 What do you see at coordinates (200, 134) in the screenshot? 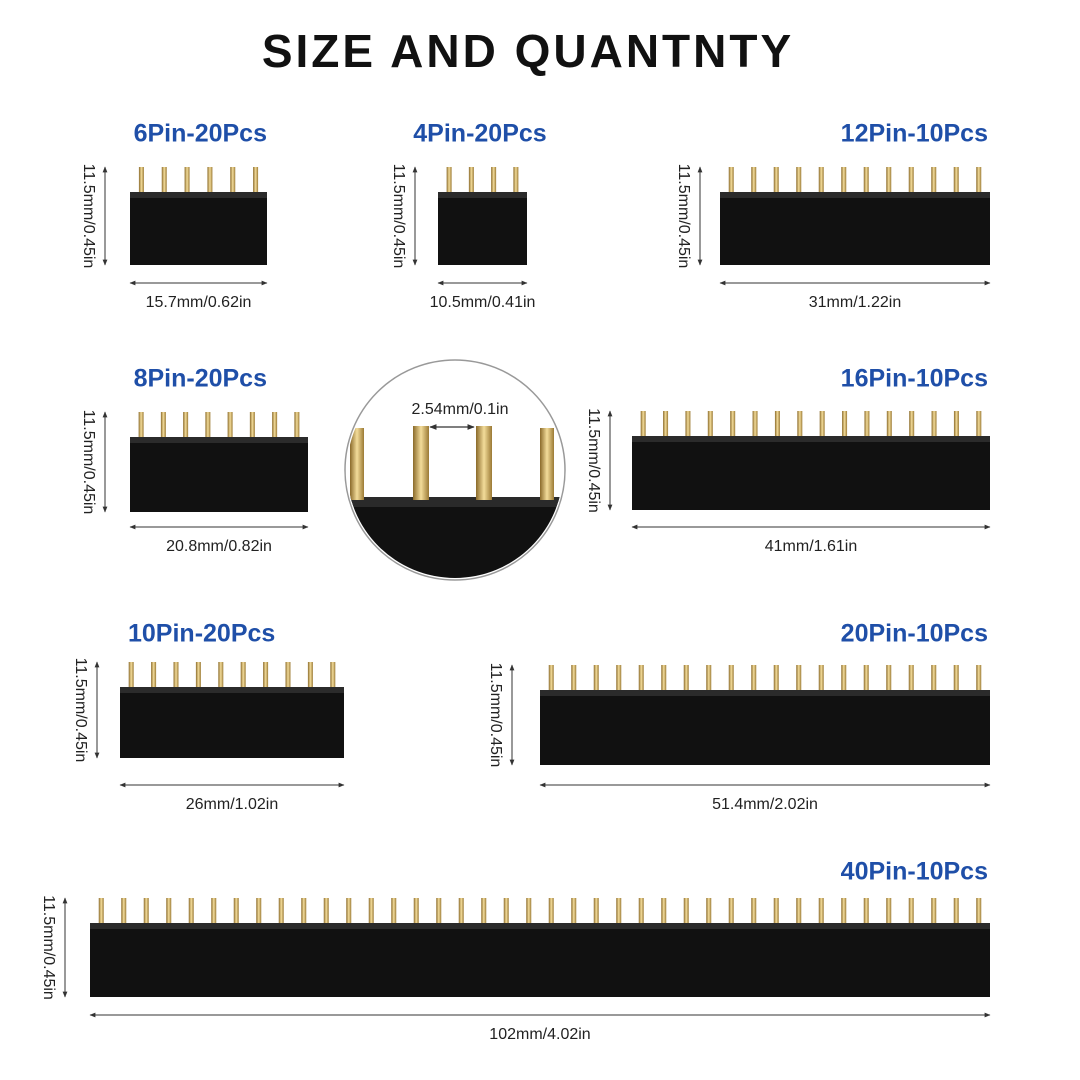
I see `part-label: 6Pin-20Pcs` at bounding box center [200, 134].